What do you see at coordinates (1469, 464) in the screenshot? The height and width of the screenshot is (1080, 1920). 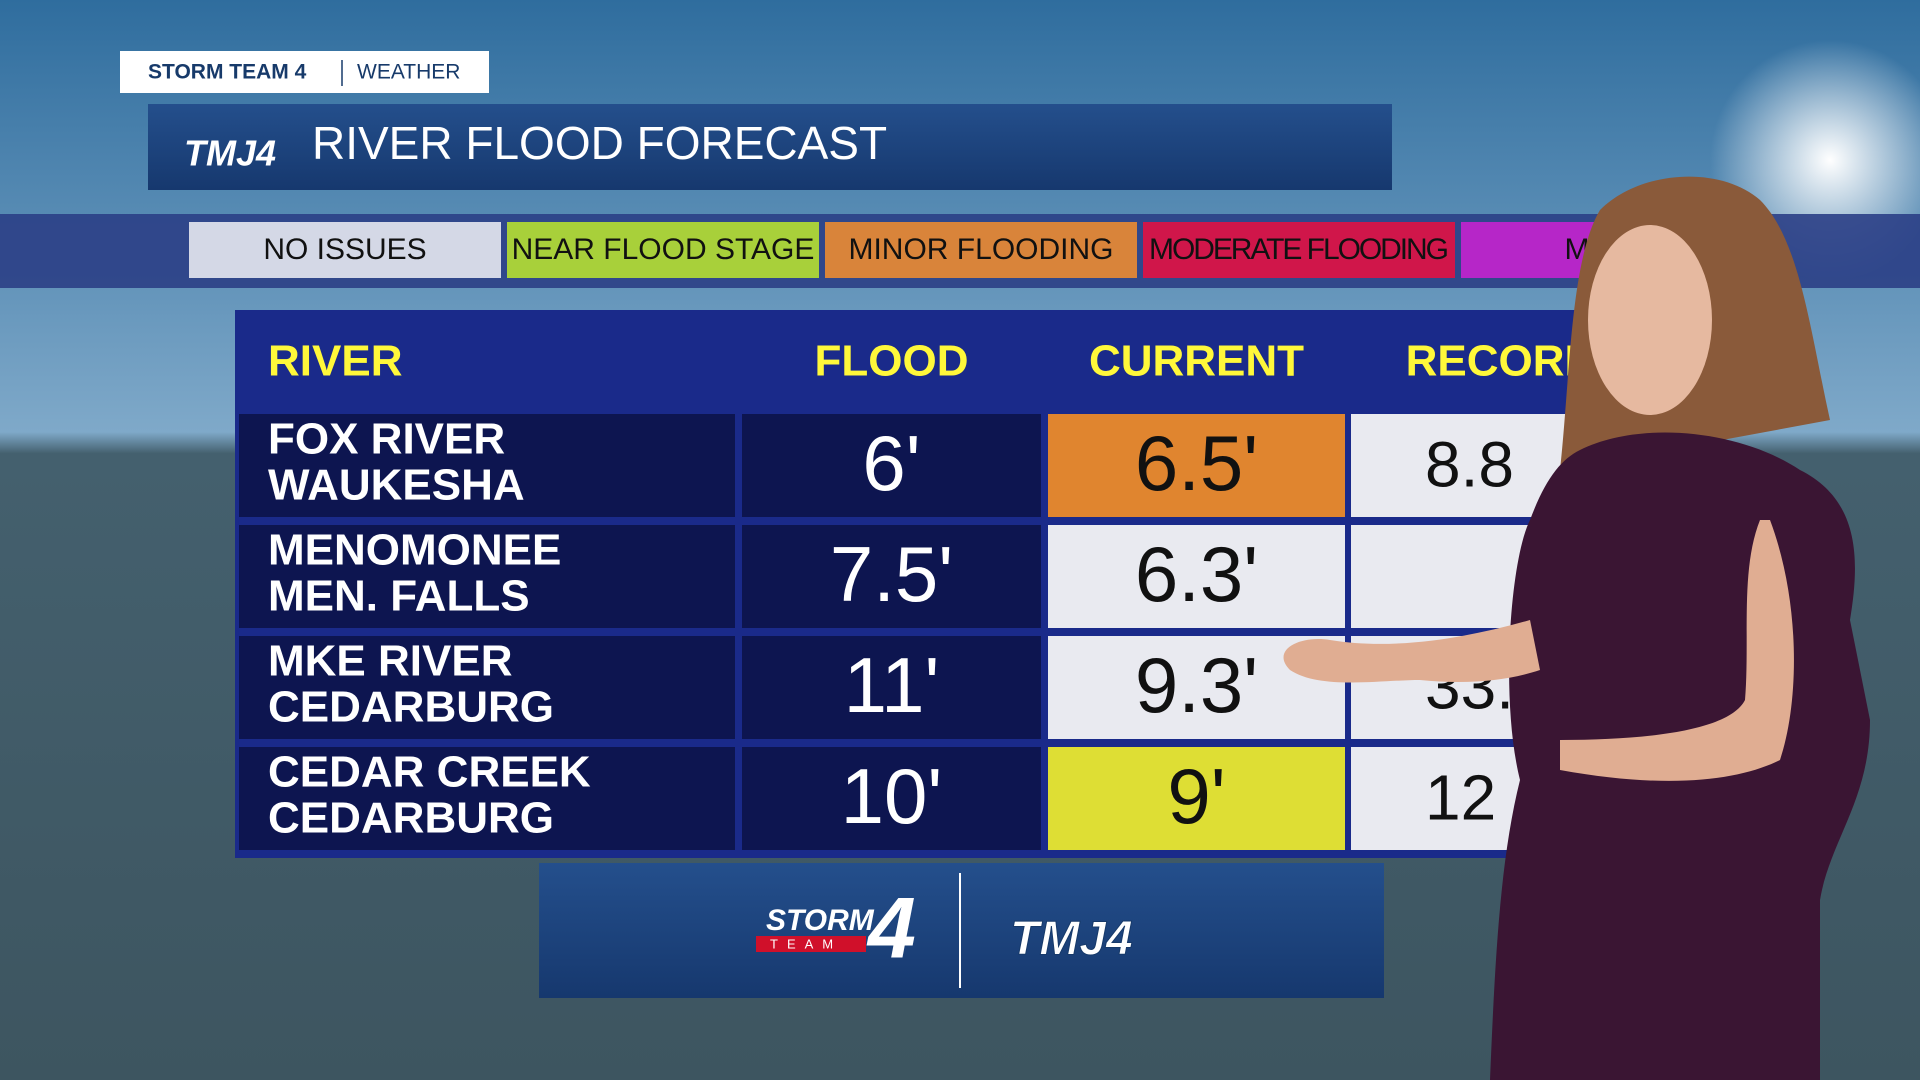 I see `record-value: 8.8` at bounding box center [1469, 464].